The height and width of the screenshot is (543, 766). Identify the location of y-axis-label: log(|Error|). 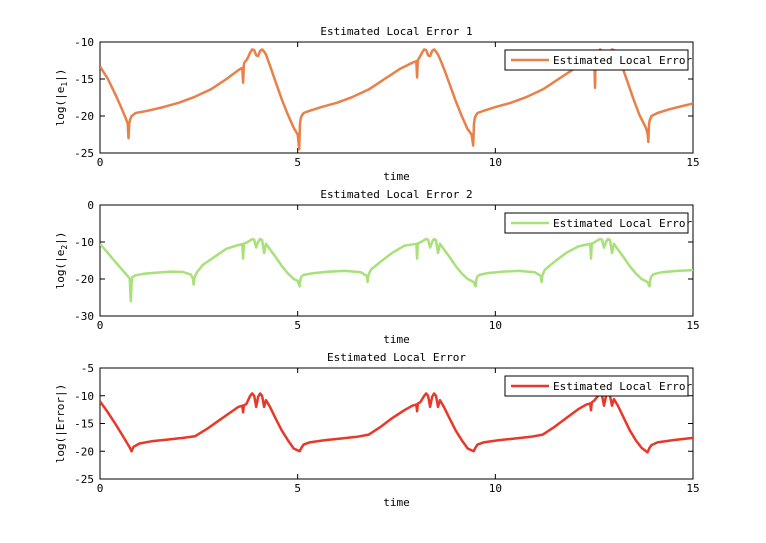
(60, 423).